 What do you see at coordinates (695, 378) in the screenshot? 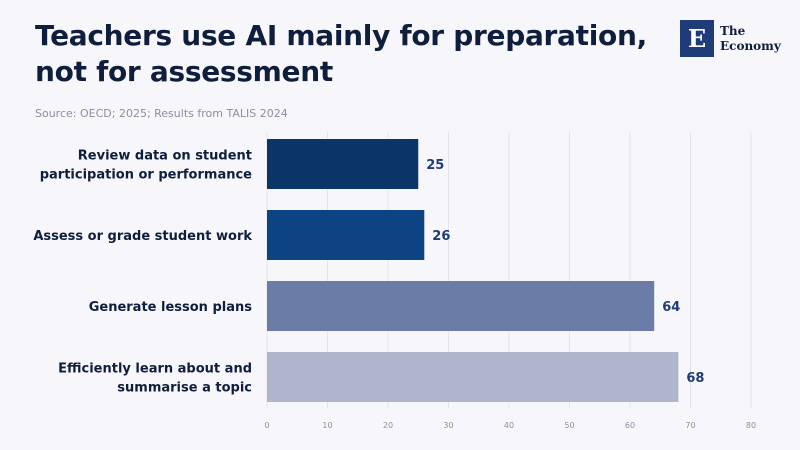
I see `value-label: 68` at bounding box center [695, 378].